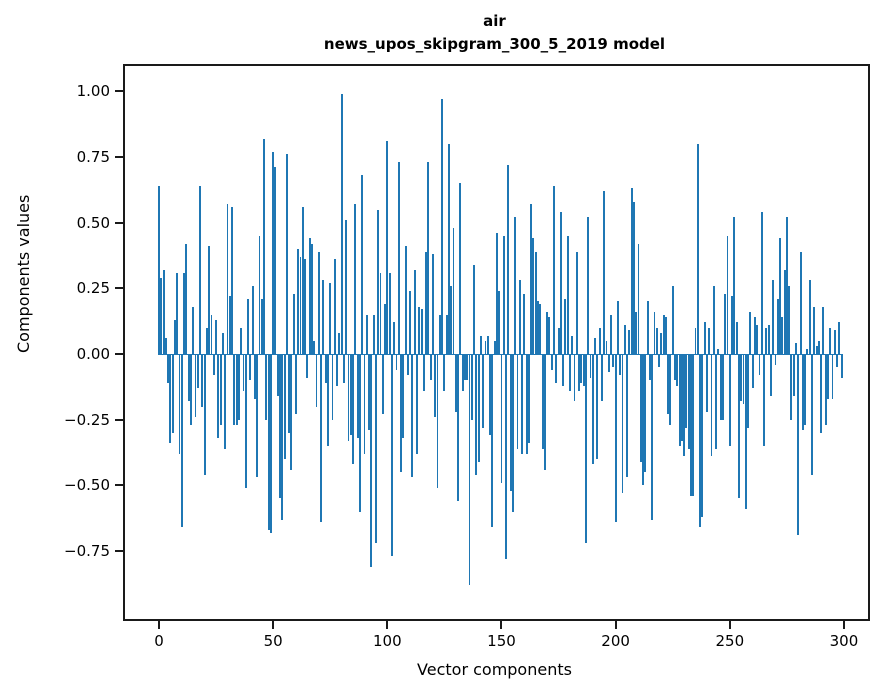 This screenshot has width=880, height=696. I want to click on chart-title: air news_upos_skipgram_300_5_2019 model, so click(494, 33).